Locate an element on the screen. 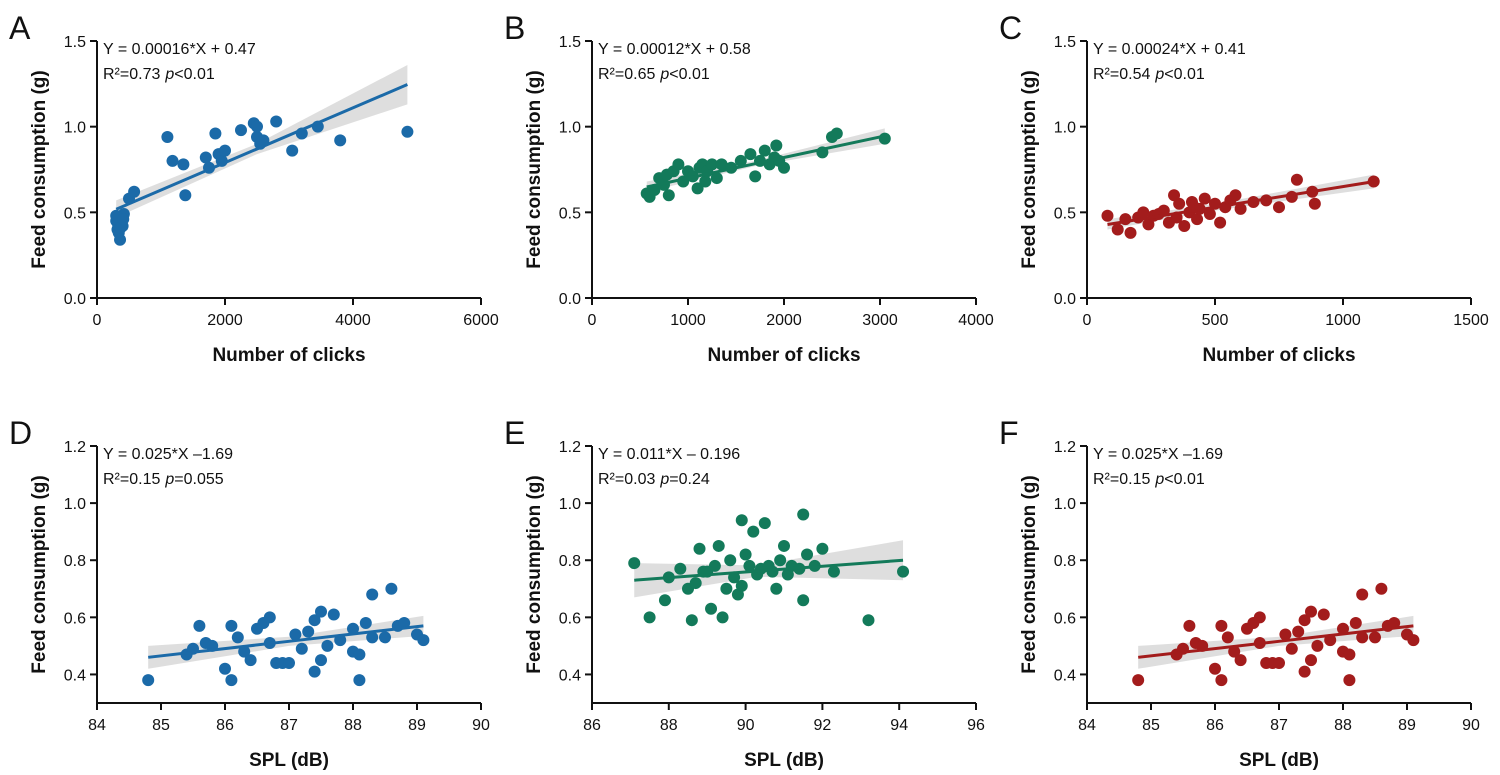 The height and width of the screenshot is (775, 1500). statistics: R²=0.15 p<0.01 is located at coordinates (1149, 479).